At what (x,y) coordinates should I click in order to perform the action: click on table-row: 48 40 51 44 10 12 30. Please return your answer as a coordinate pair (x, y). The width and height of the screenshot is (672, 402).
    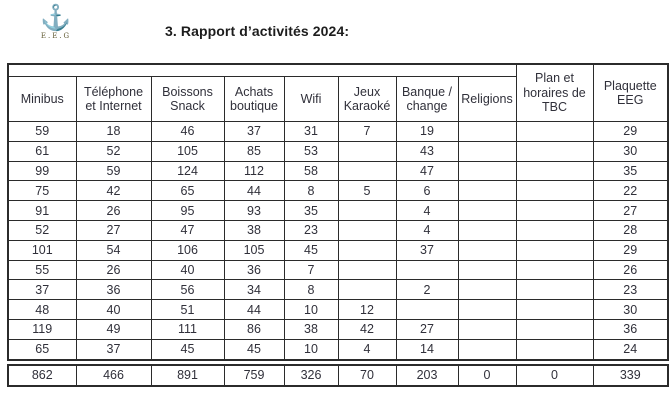
    Looking at the image, I should click on (338, 309).